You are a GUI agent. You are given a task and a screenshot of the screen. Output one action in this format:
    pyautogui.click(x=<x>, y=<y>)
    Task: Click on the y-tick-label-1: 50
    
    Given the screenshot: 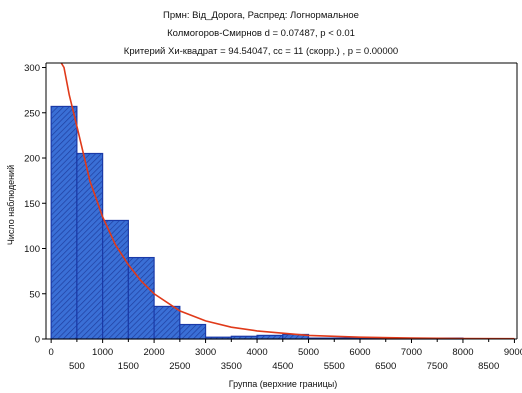 What is the action you would take?
    pyautogui.click(x=34, y=294)
    